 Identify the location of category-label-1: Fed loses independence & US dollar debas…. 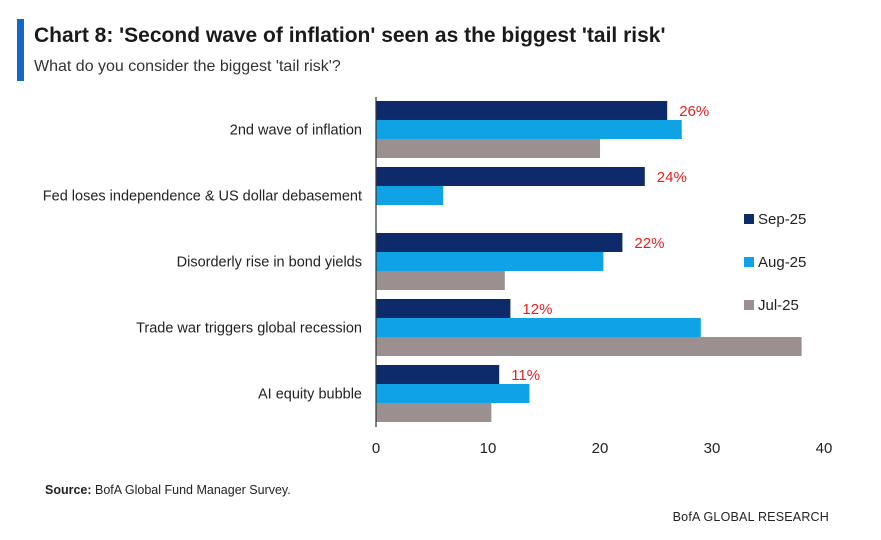
(202, 197).